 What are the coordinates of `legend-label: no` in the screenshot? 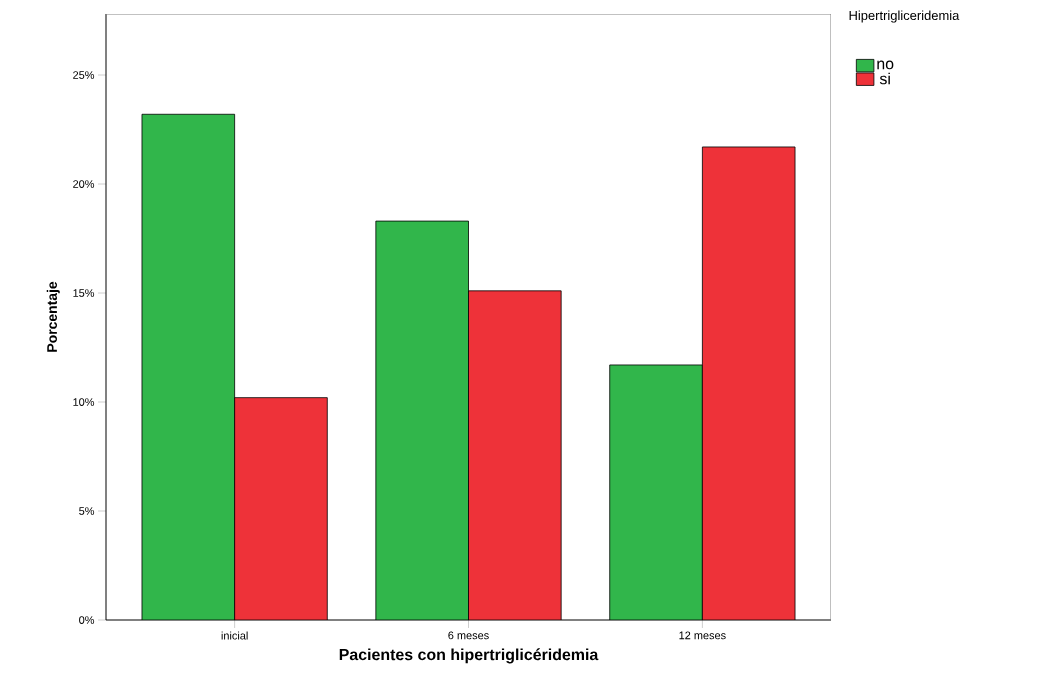 It's located at (885, 65).